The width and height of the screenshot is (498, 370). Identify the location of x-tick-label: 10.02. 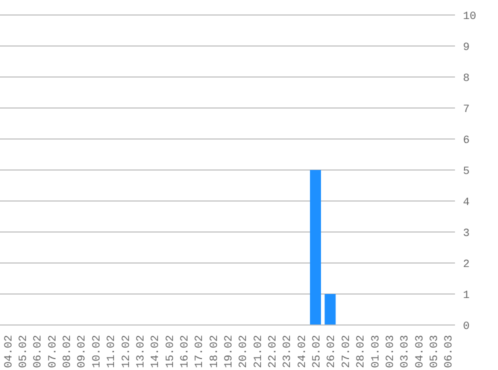
(97, 351).